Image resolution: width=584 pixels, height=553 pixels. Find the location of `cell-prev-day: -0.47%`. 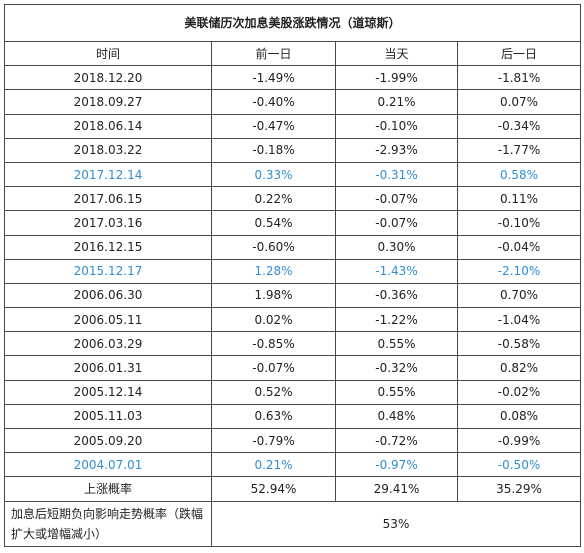

cell-prev-day: -0.47% is located at coordinates (273, 126).